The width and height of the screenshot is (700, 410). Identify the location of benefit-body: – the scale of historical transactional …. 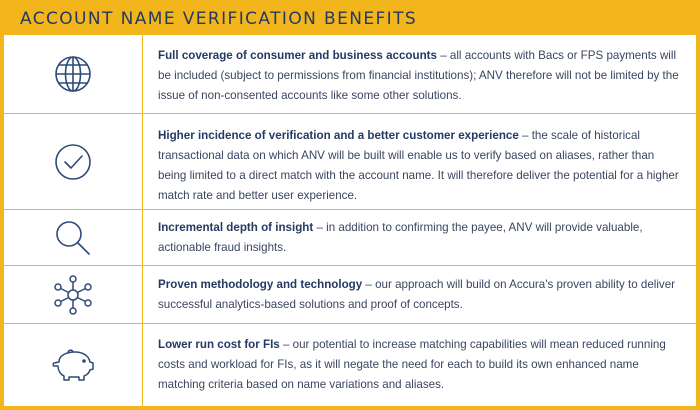
(418, 165).